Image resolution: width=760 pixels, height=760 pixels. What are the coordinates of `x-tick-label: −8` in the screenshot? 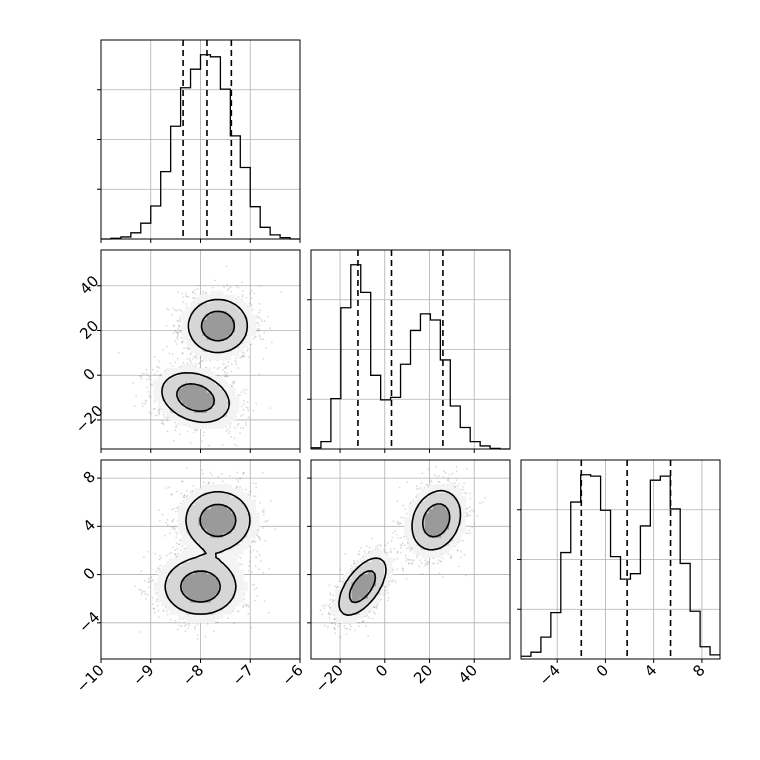 It's located at (193, 675).